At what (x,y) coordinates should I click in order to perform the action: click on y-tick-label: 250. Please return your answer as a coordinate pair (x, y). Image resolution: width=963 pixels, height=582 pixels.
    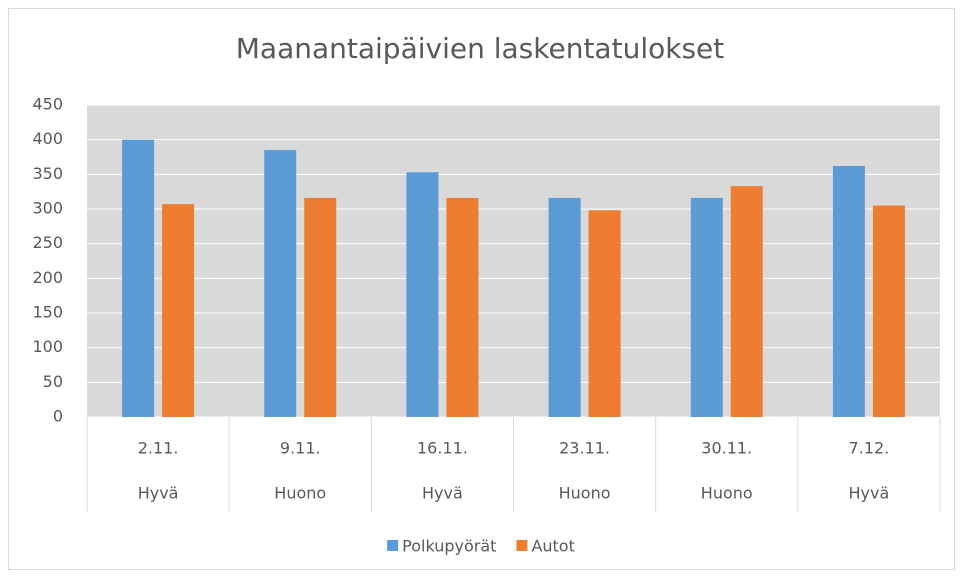
    Looking at the image, I should click on (47, 242).